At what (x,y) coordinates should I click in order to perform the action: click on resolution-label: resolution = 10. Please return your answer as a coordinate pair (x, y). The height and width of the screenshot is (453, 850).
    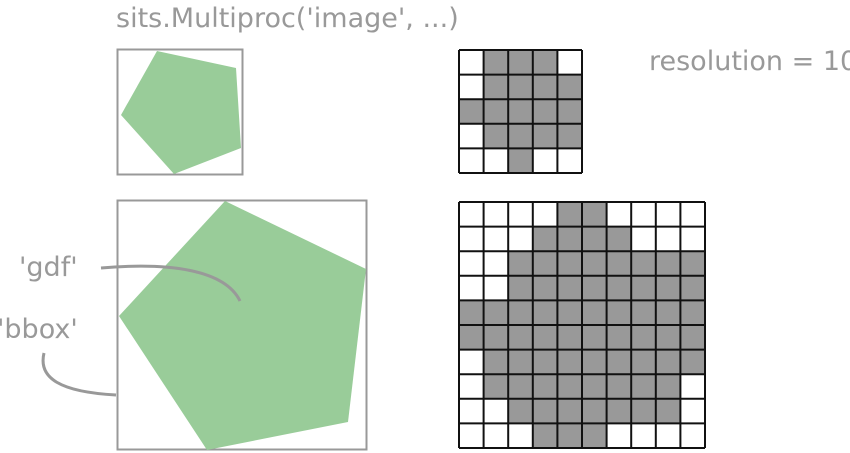
    Looking at the image, I should click on (749, 61).